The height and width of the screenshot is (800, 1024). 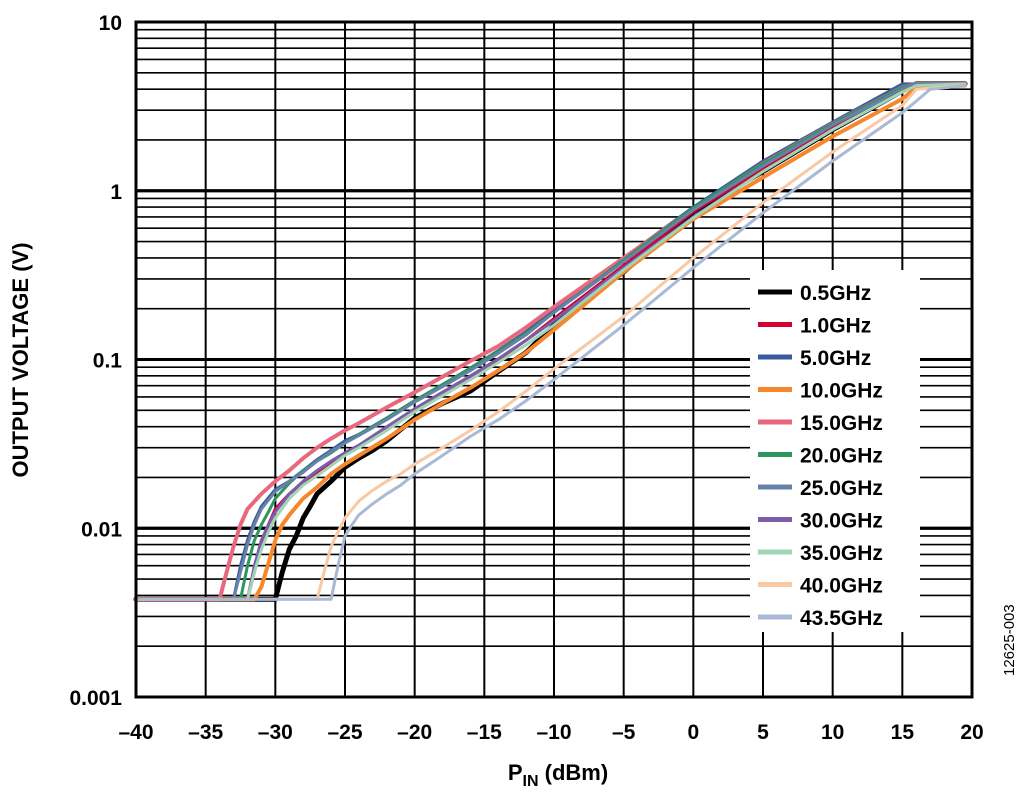 I want to click on legend-label: 20.0GHz, so click(x=841, y=456).